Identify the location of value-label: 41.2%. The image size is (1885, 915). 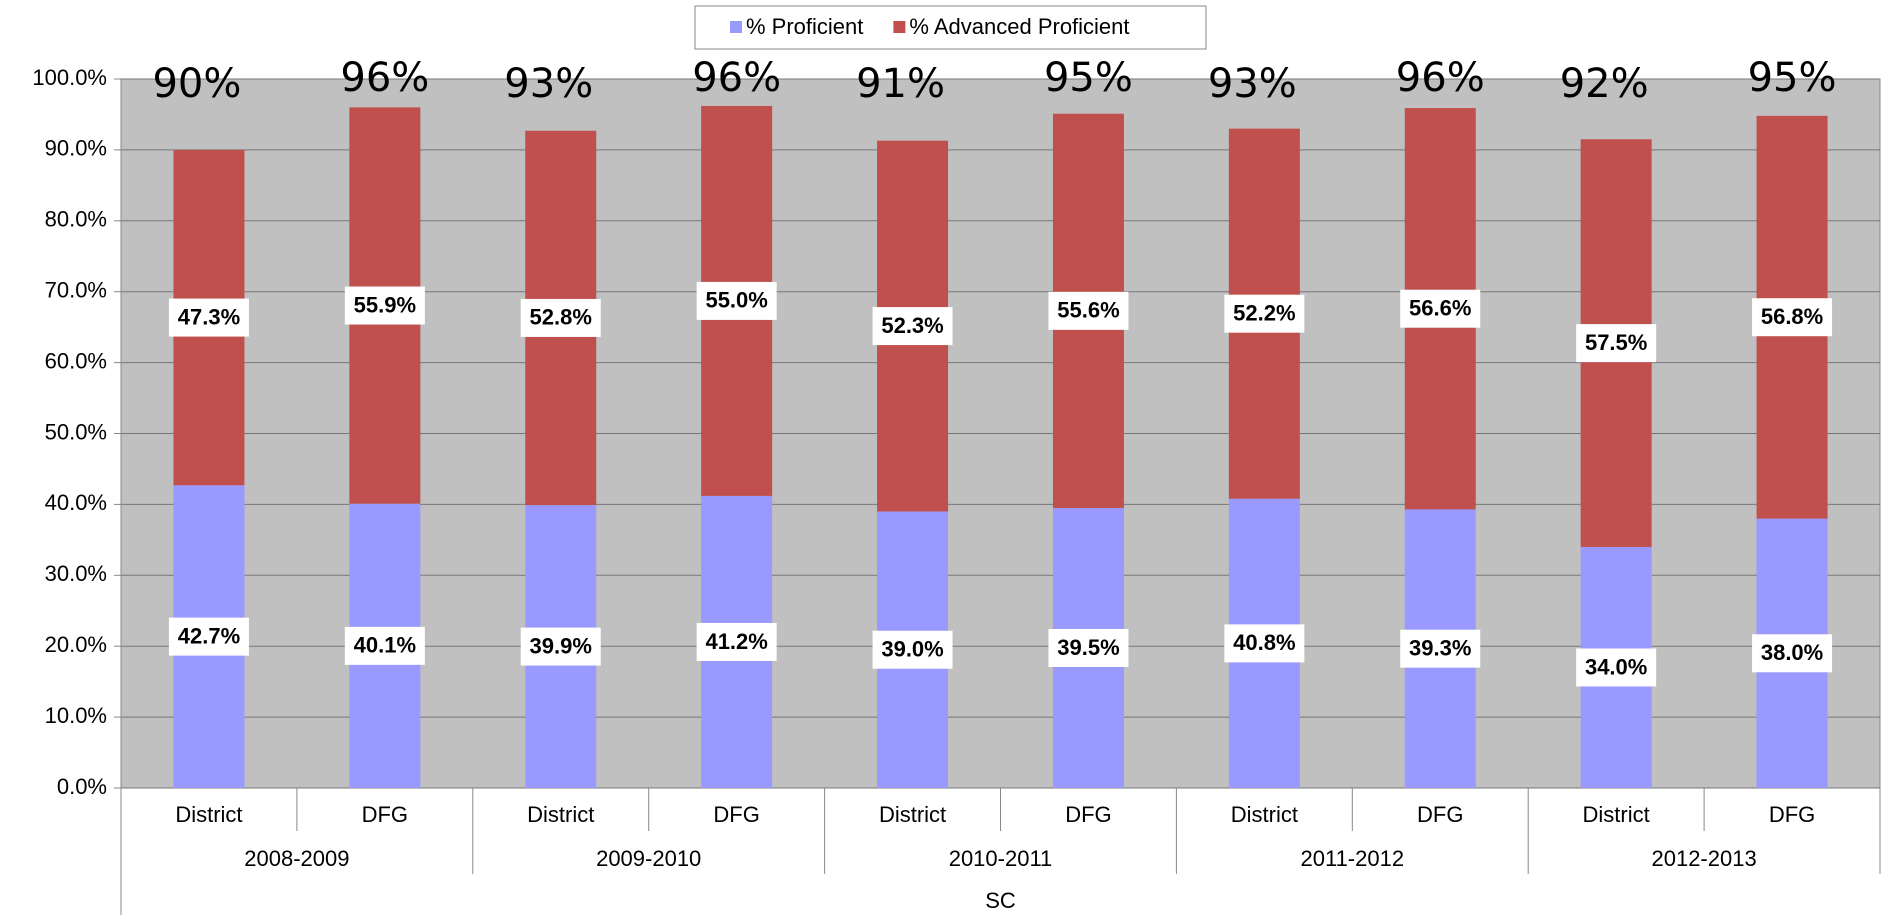
(736, 641).